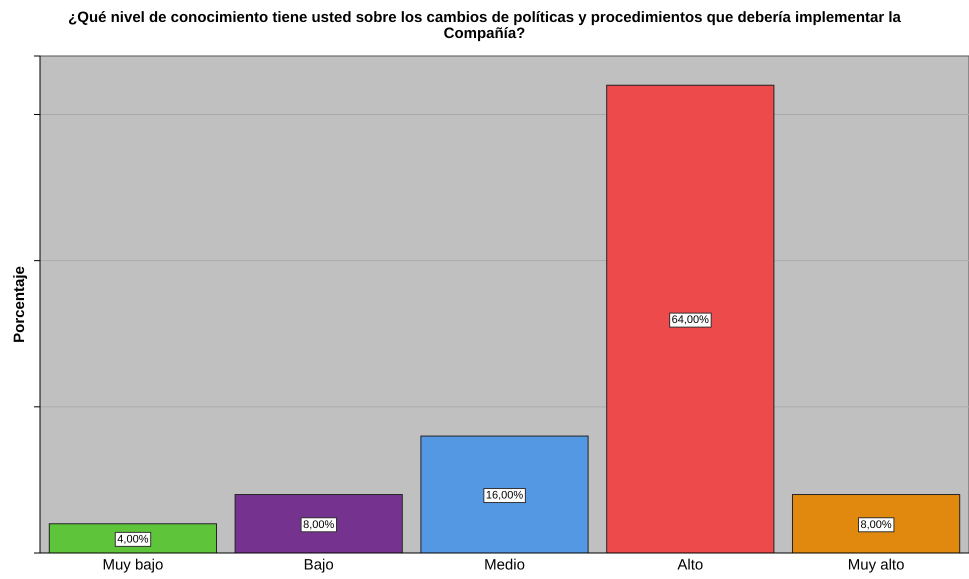  Describe the element at coordinates (133, 539) in the screenshot. I see `data-label: 4,00%` at that location.